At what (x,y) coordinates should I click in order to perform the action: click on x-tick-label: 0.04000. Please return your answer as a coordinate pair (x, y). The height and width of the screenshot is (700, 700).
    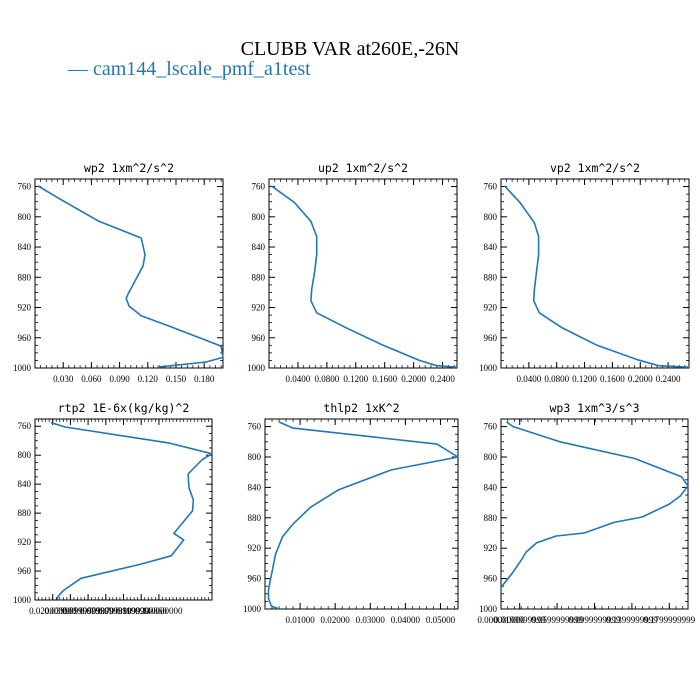
    Looking at the image, I should click on (406, 620).